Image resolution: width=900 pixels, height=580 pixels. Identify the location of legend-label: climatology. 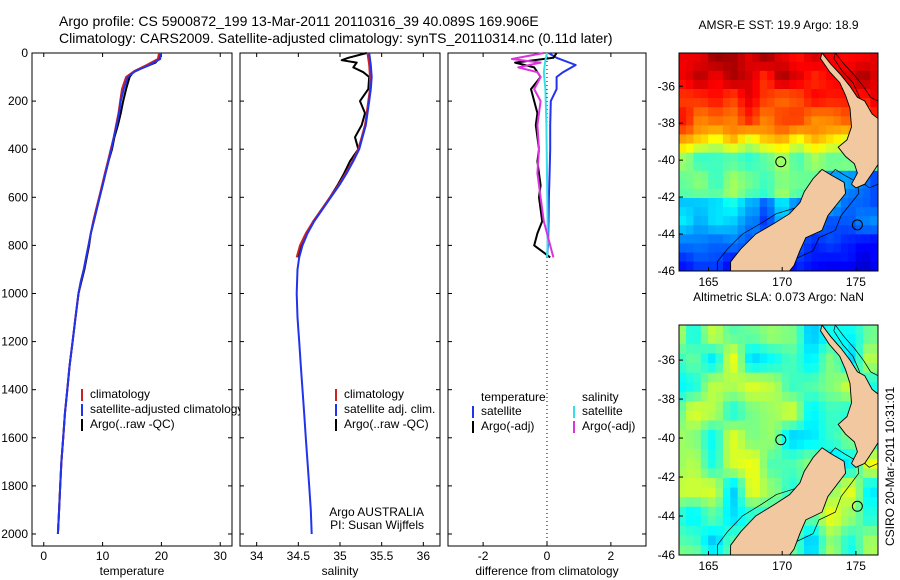
(120, 394).